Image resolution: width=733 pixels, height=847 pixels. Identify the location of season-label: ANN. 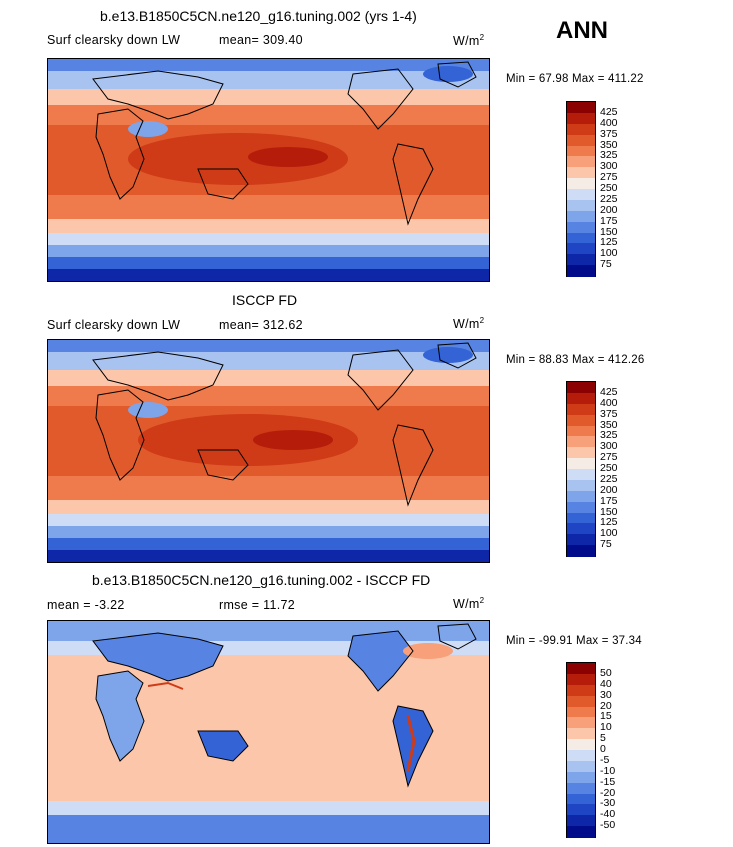
(582, 30).